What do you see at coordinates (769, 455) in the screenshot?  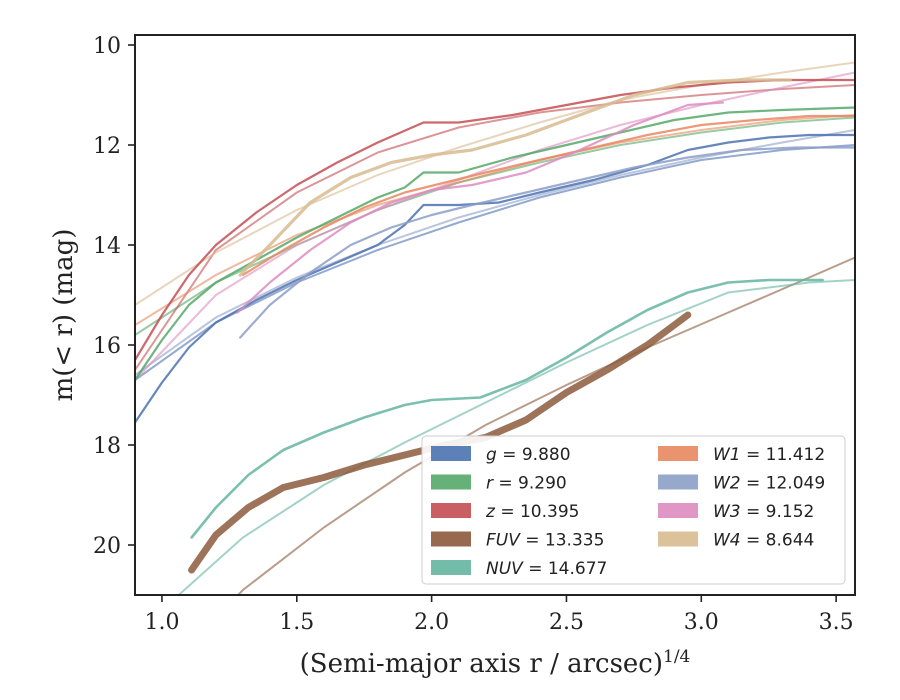 I see `legend-label: W1 = 11.412` at bounding box center [769, 455].